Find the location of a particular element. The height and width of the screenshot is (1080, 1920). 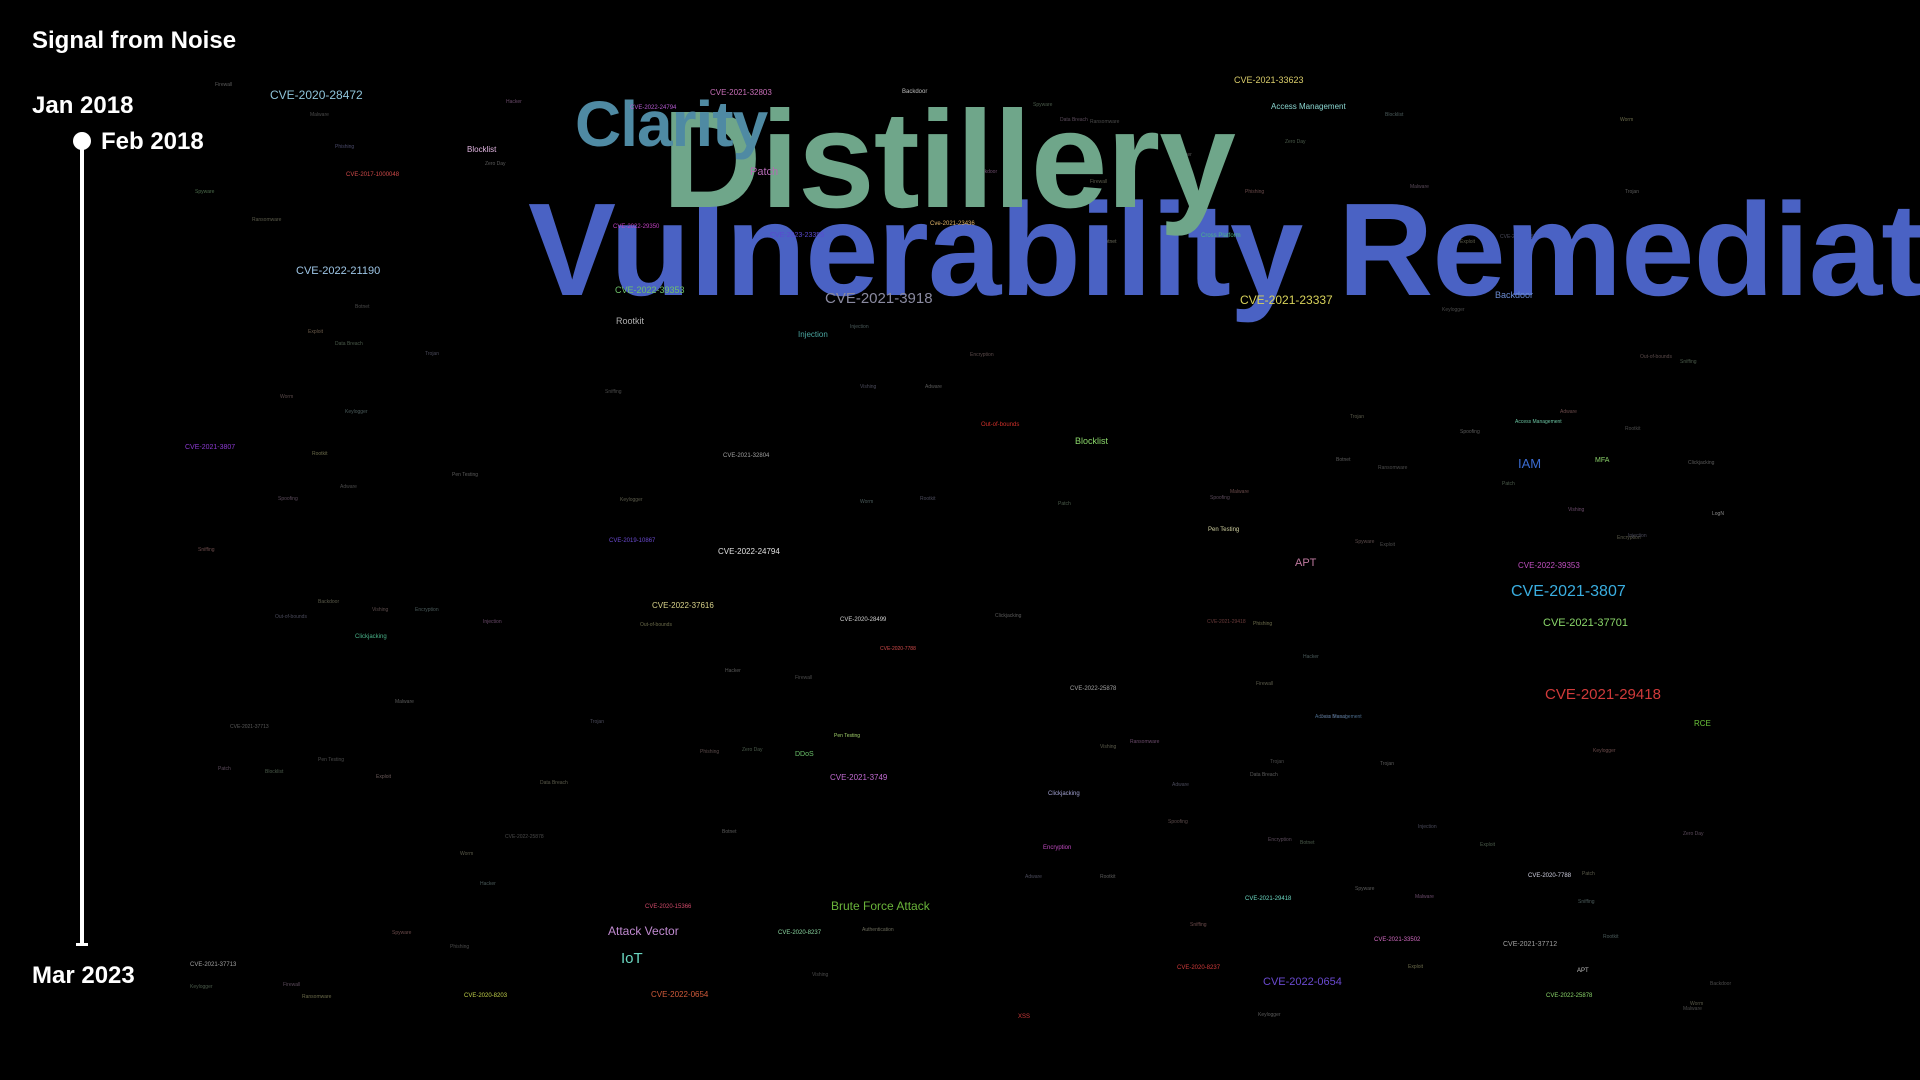

cloud-word: APT is located at coordinates (1583, 971).